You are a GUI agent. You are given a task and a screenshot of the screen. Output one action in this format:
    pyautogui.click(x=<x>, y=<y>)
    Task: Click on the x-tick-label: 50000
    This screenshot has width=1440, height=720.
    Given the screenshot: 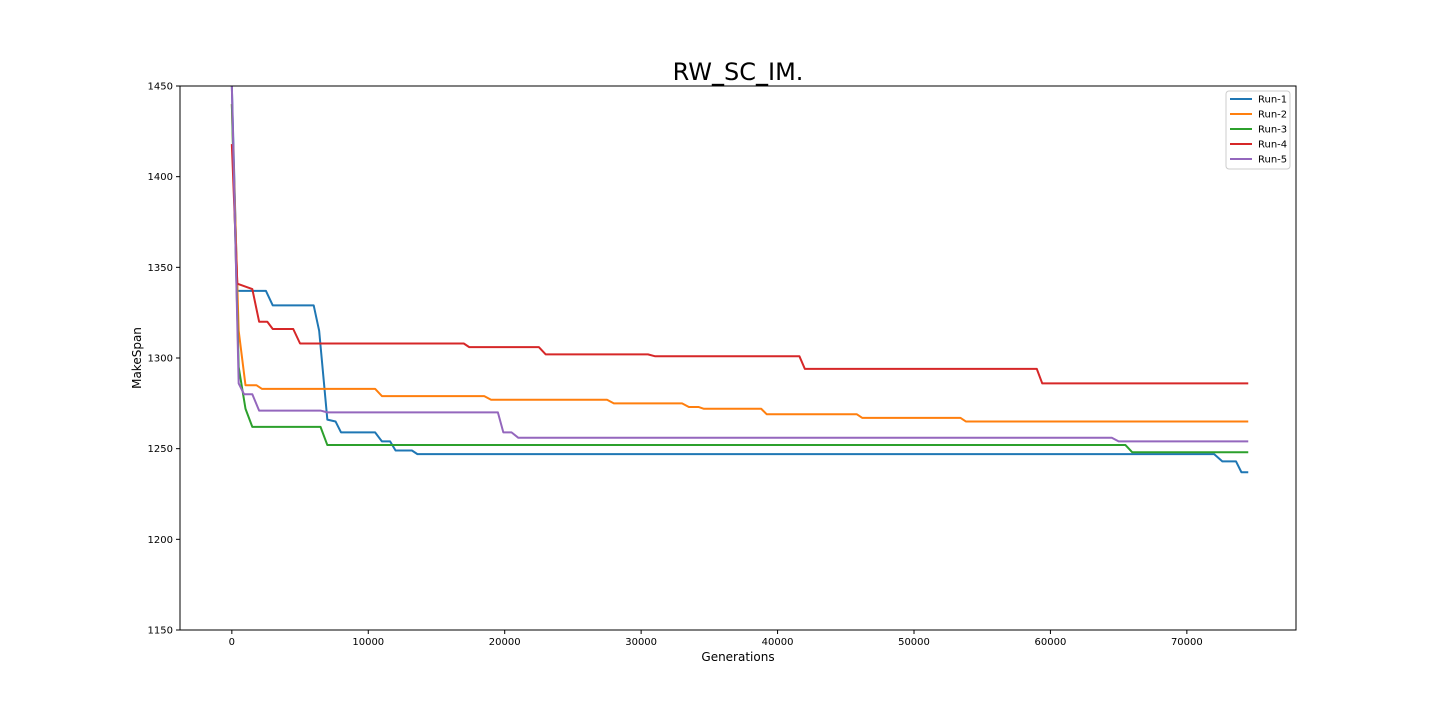 What is the action you would take?
    pyautogui.click(x=914, y=642)
    